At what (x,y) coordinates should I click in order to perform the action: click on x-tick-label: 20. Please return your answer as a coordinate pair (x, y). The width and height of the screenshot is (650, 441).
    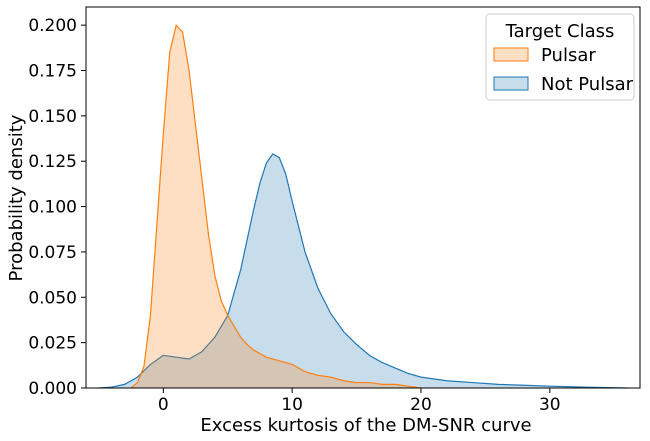
    Looking at the image, I should click on (421, 405).